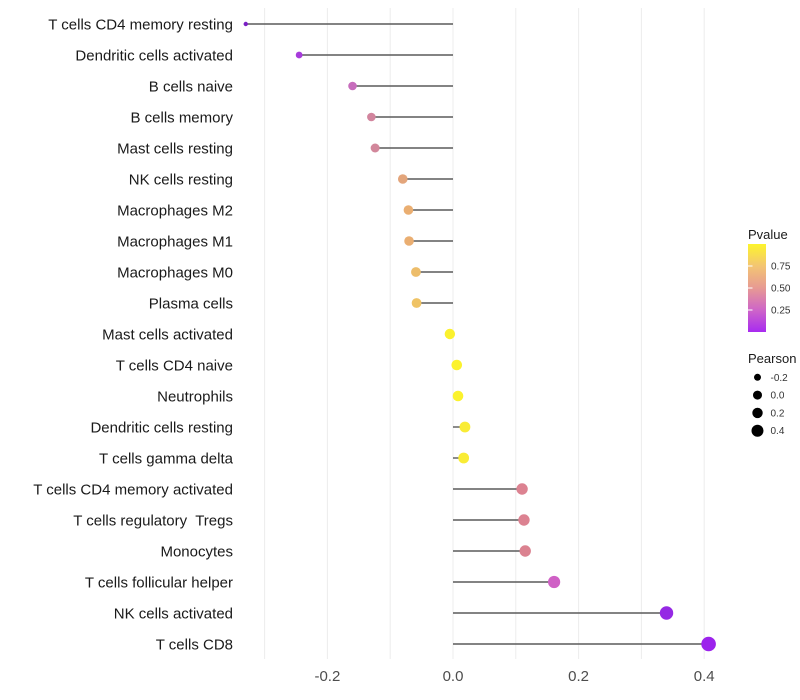 This screenshot has height=700, width=800. I want to click on category-label: Mast cells activated, so click(167, 334).